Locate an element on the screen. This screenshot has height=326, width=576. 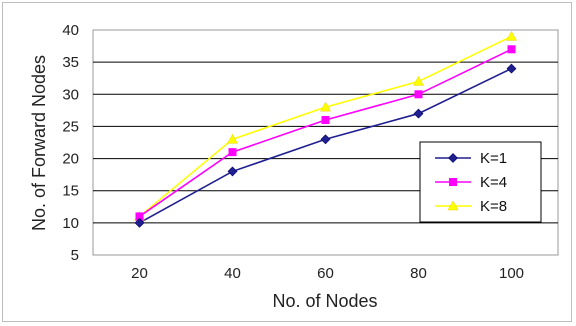
x-tick-label: 80 is located at coordinates (418, 273).